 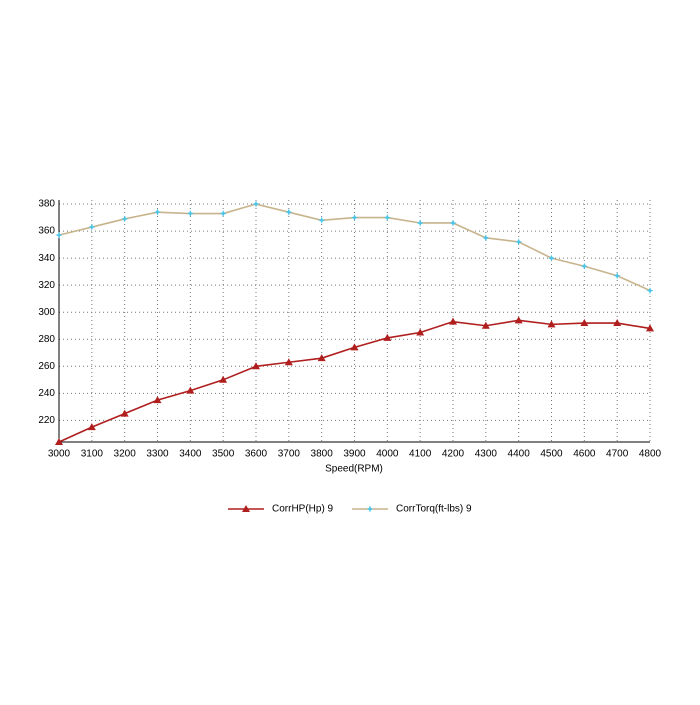 I want to click on y-tick-label: 280, so click(x=46, y=339).